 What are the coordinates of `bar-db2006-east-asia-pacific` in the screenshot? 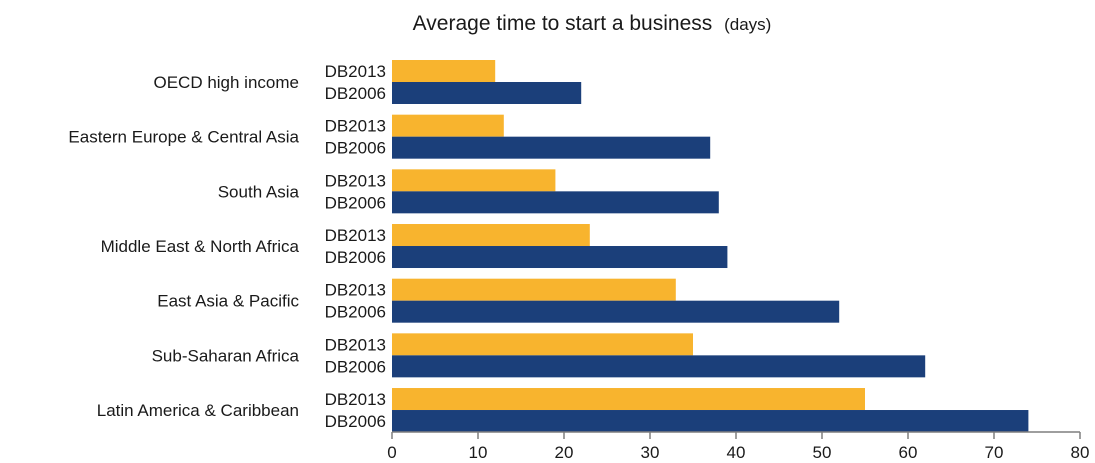 It's located at (616, 311).